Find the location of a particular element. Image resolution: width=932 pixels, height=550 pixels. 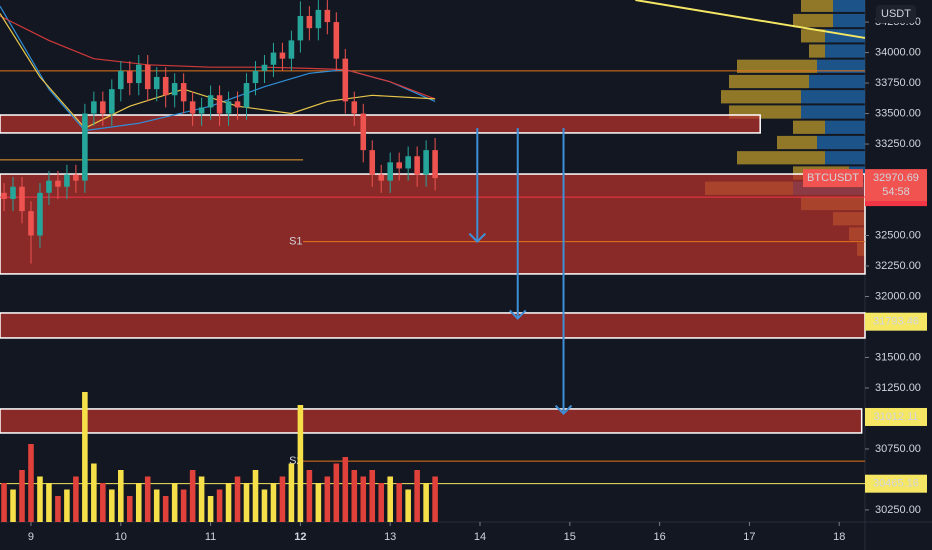

trend-line is located at coordinates (750, 19).